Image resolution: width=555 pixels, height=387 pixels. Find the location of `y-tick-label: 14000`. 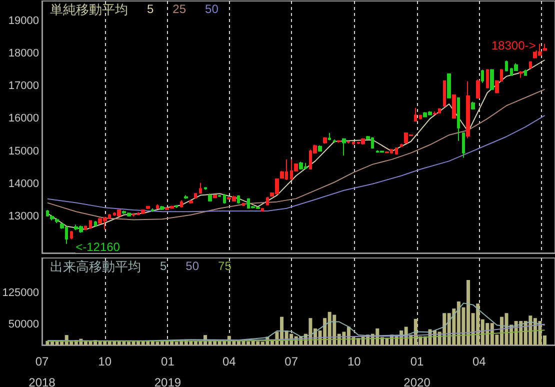

y-tick-label: 14000 is located at coordinates (23, 184).